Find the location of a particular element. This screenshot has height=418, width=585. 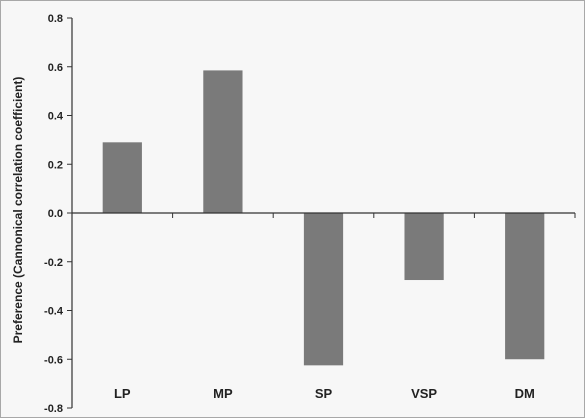

y-tick-label: 0.2 is located at coordinates (55, 165).